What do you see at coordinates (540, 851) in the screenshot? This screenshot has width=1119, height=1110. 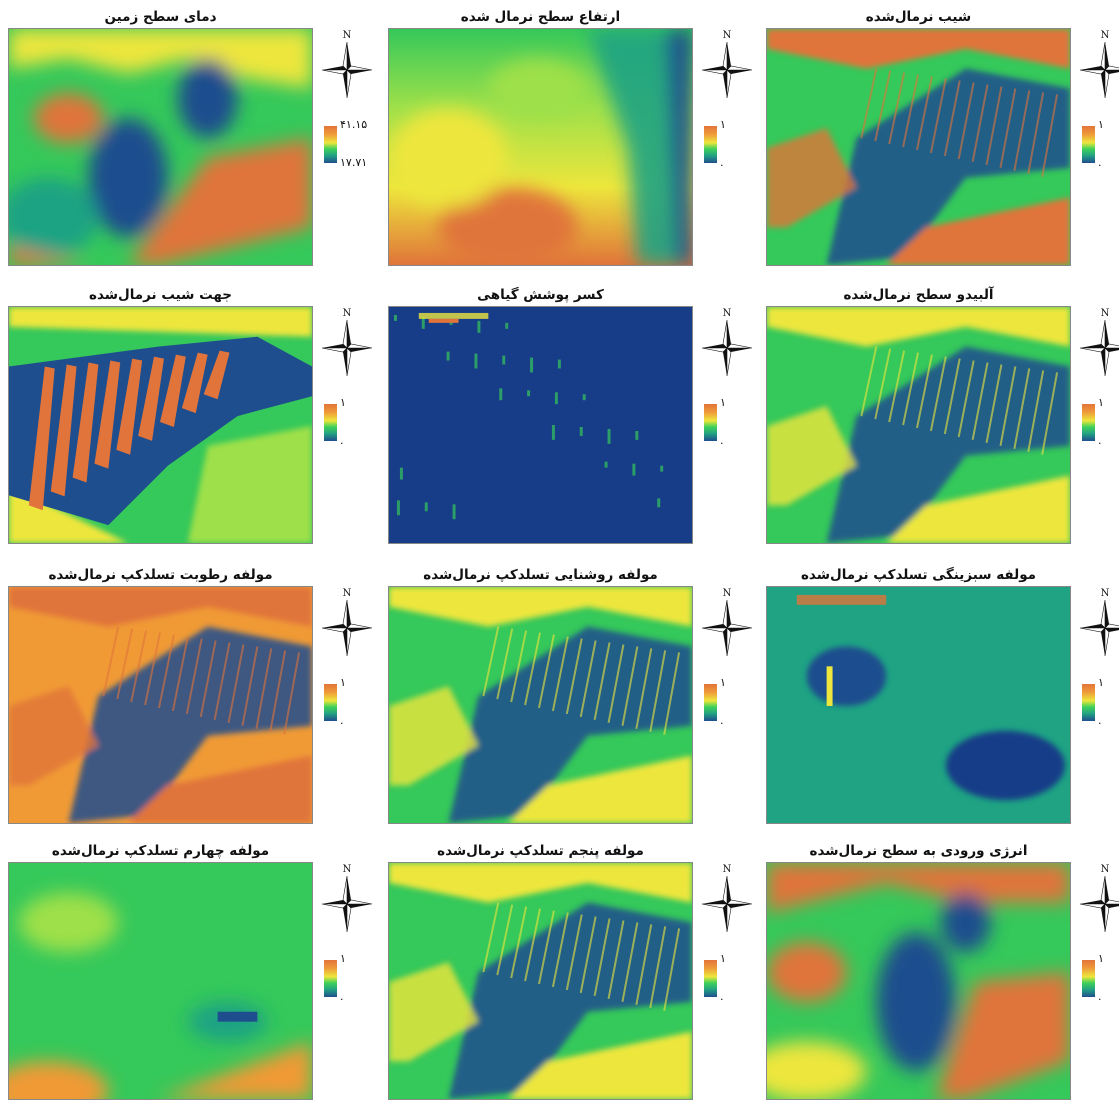 I see `map-title: مولفه پنجم تسلدکپ نرمال‌شده` at bounding box center [540, 851].